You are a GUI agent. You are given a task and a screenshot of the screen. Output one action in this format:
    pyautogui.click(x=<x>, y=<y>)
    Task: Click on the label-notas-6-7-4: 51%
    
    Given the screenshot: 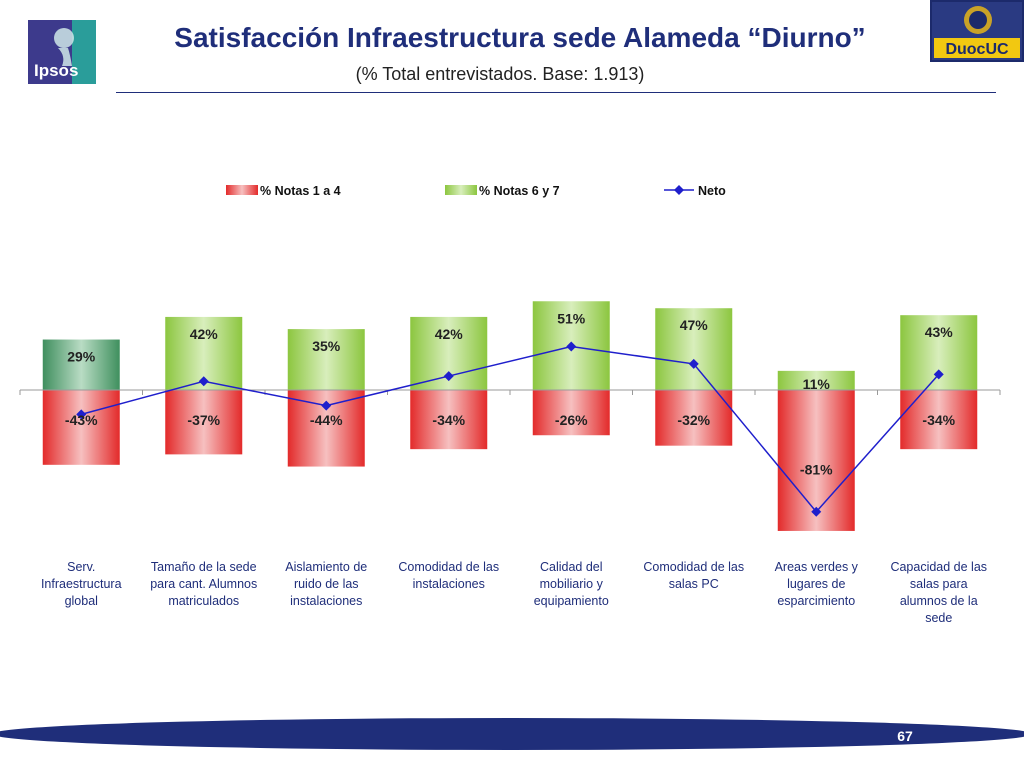 What is the action you would take?
    pyautogui.click(x=571, y=318)
    